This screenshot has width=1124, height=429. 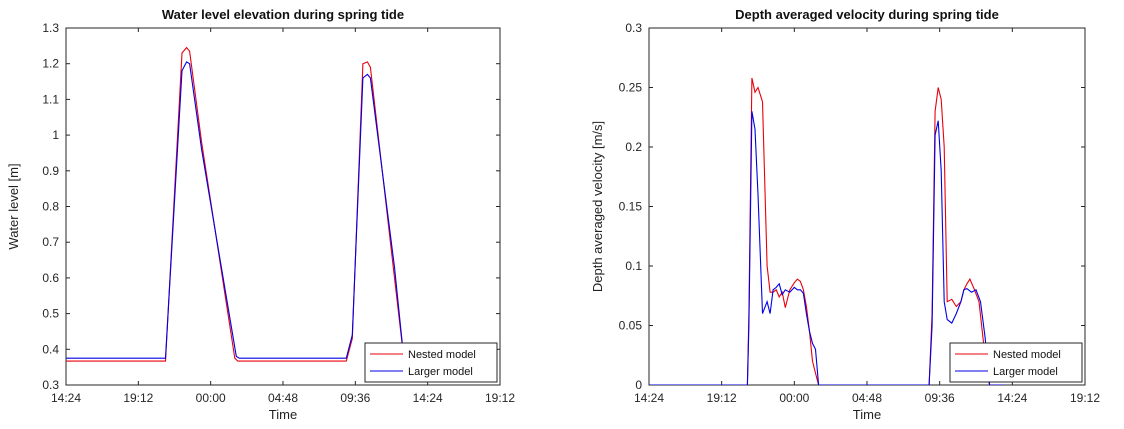 I want to click on y-tick-label: 0, so click(x=638, y=385).